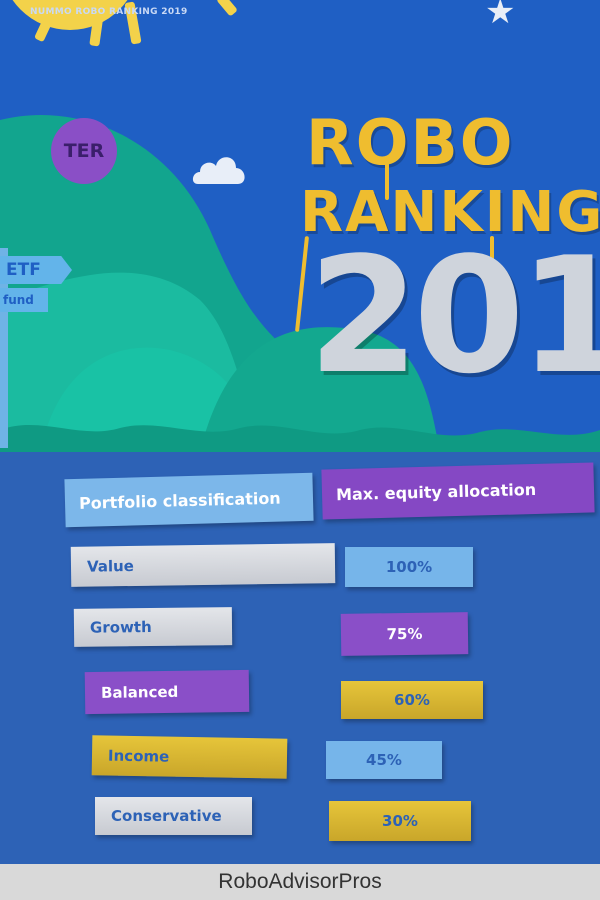  What do you see at coordinates (454, 315) in the screenshot?
I see `title-year: 2019` at bounding box center [454, 315].